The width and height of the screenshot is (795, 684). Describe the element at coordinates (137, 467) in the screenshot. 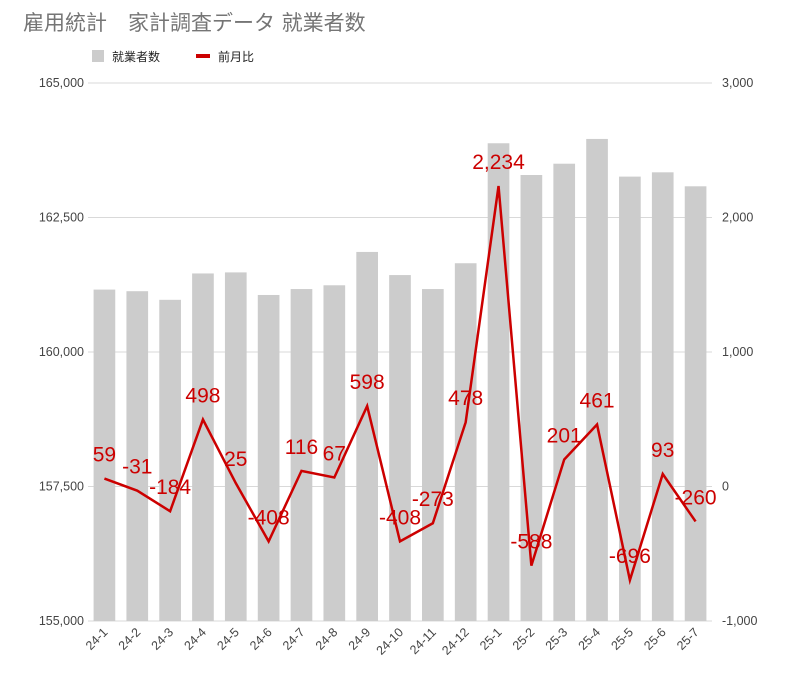

I see `data-label: -31` at that location.